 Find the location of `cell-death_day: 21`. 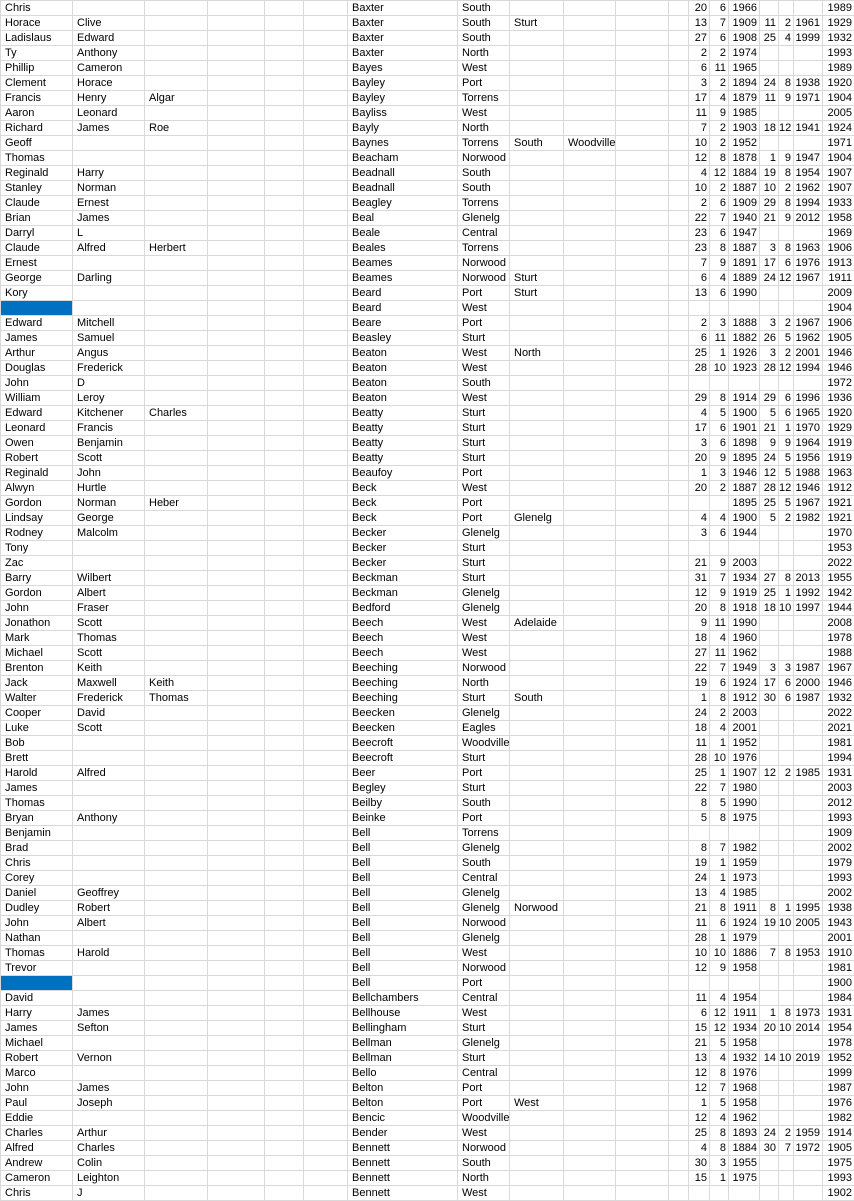

cell-death_day: 21 is located at coordinates (769, 428).